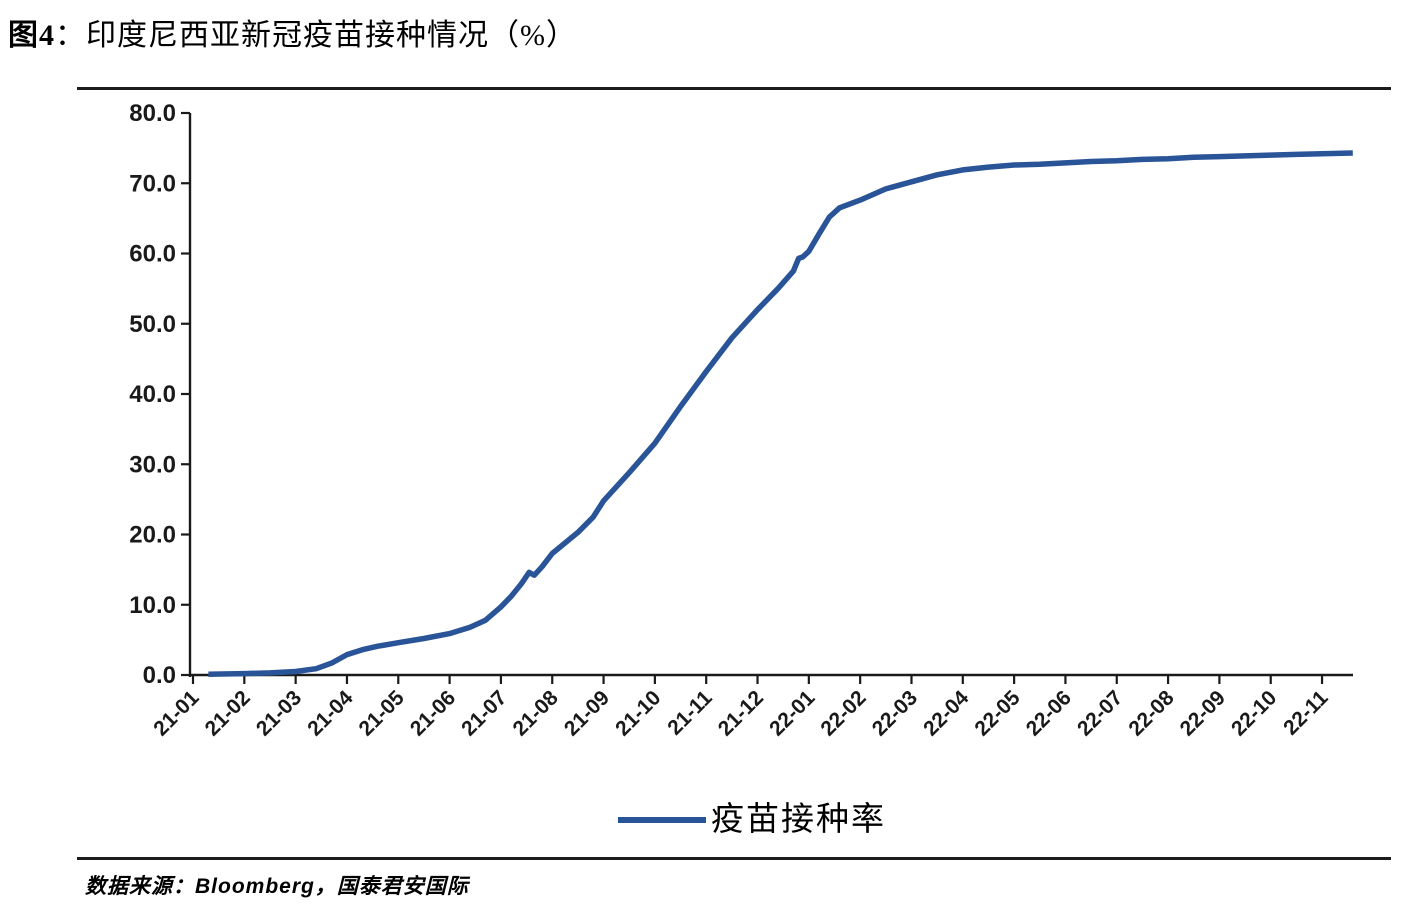 The width and height of the screenshot is (1422, 914). What do you see at coordinates (152, 113) in the screenshot?
I see `y-tick-label: 80.0` at bounding box center [152, 113].